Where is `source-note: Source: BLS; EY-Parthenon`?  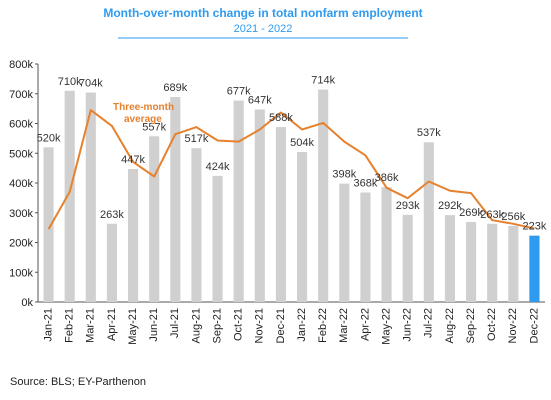
source-note: Source: BLS; EY-Parthenon is located at coordinates (78, 382).